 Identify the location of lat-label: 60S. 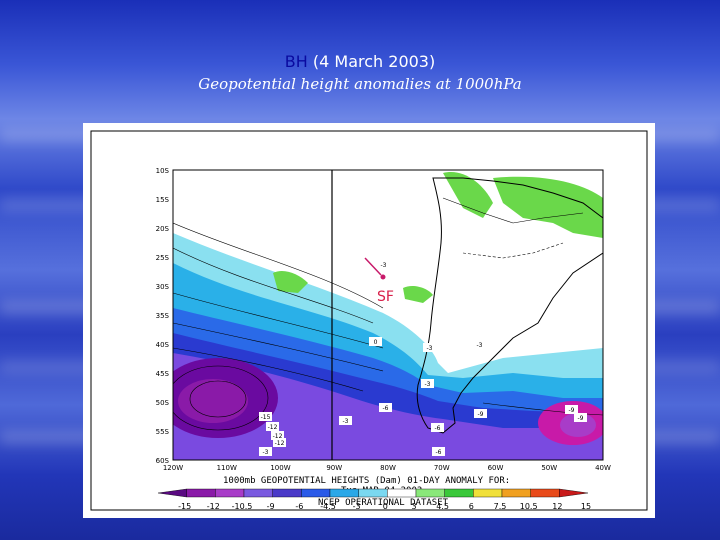
(163, 461).